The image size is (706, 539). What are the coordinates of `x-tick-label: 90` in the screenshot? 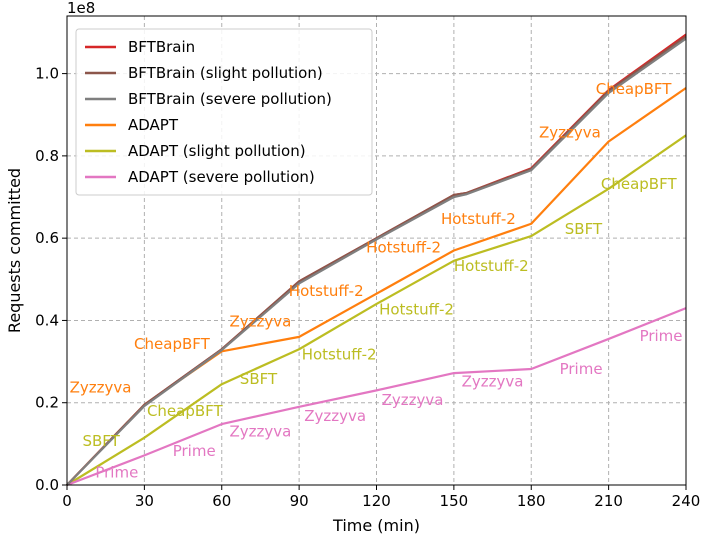 It's located at (299, 501).